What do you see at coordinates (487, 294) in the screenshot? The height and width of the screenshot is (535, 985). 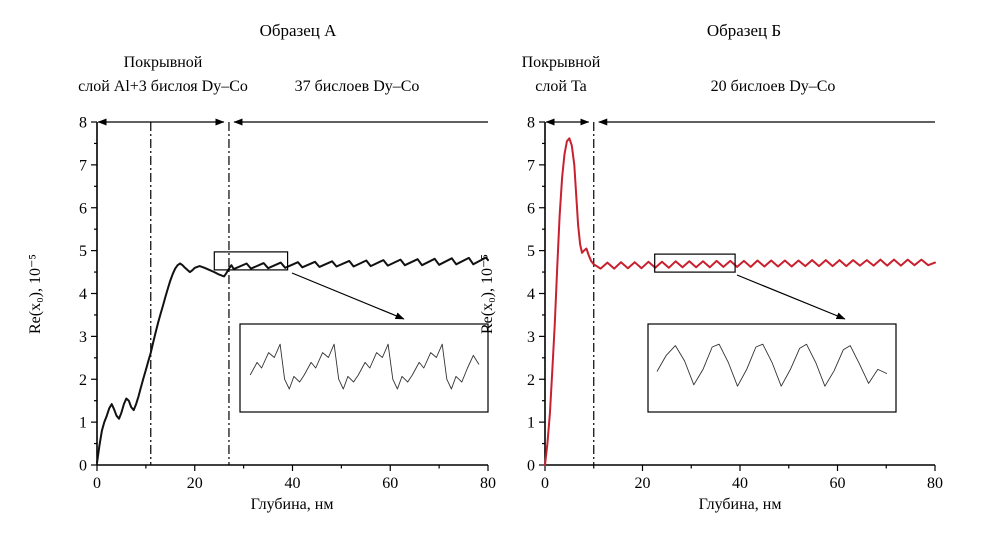 I see `panel-b-yaxis-label: Re(x₀), 10⁻⁵` at bounding box center [487, 294].